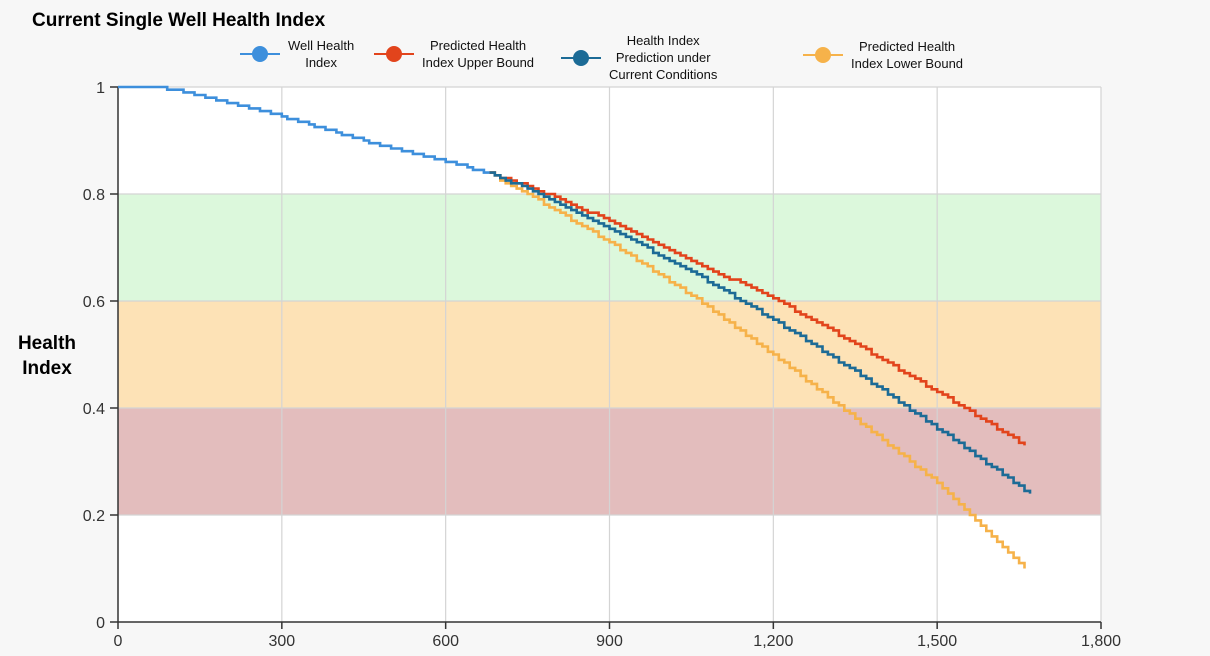 The width and height of the screenshot is (1210, 656). I want to click on legend-item-upper-bound: Predicted Health Index Upper Bound, so click(454, 54).